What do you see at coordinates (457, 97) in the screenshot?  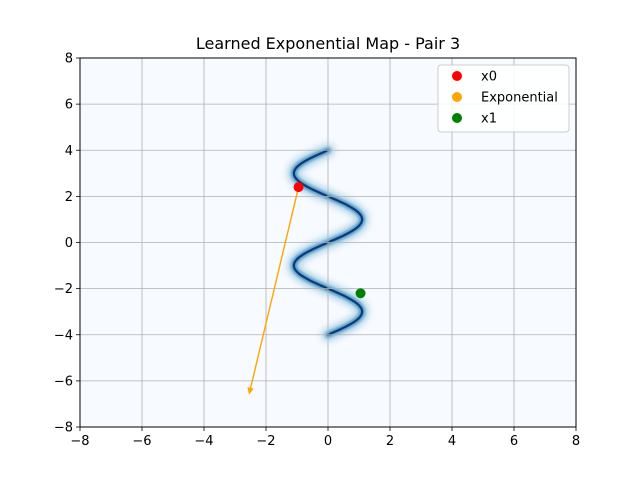 I see `legend-marker-exponential` at bounding box center [457, 97].